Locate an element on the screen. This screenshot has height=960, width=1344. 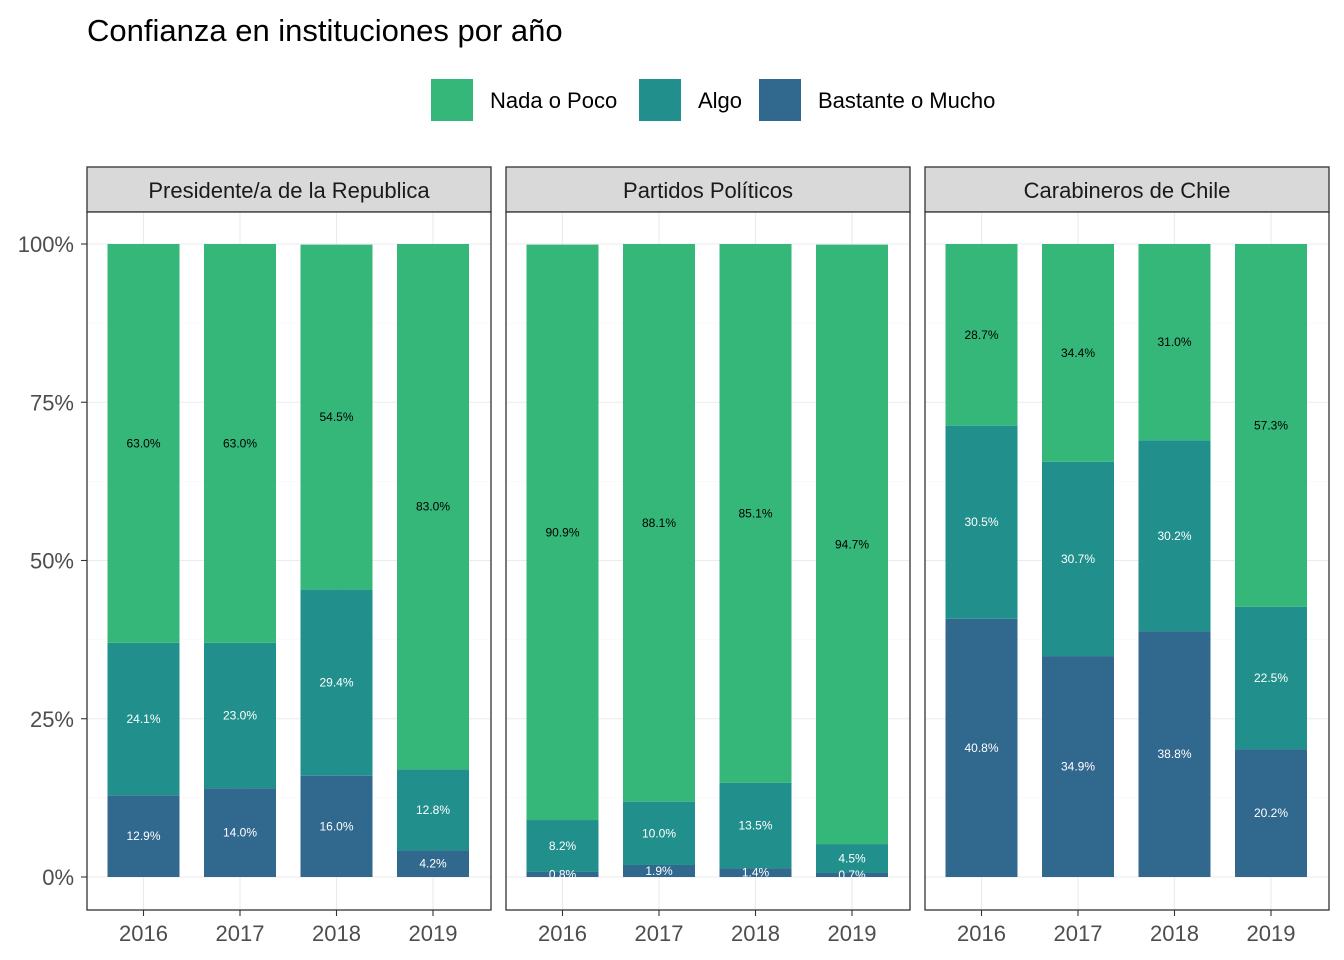
data-label-bastante-o-mucho-2018: 38.8% is located at coordinates (1174, 754).